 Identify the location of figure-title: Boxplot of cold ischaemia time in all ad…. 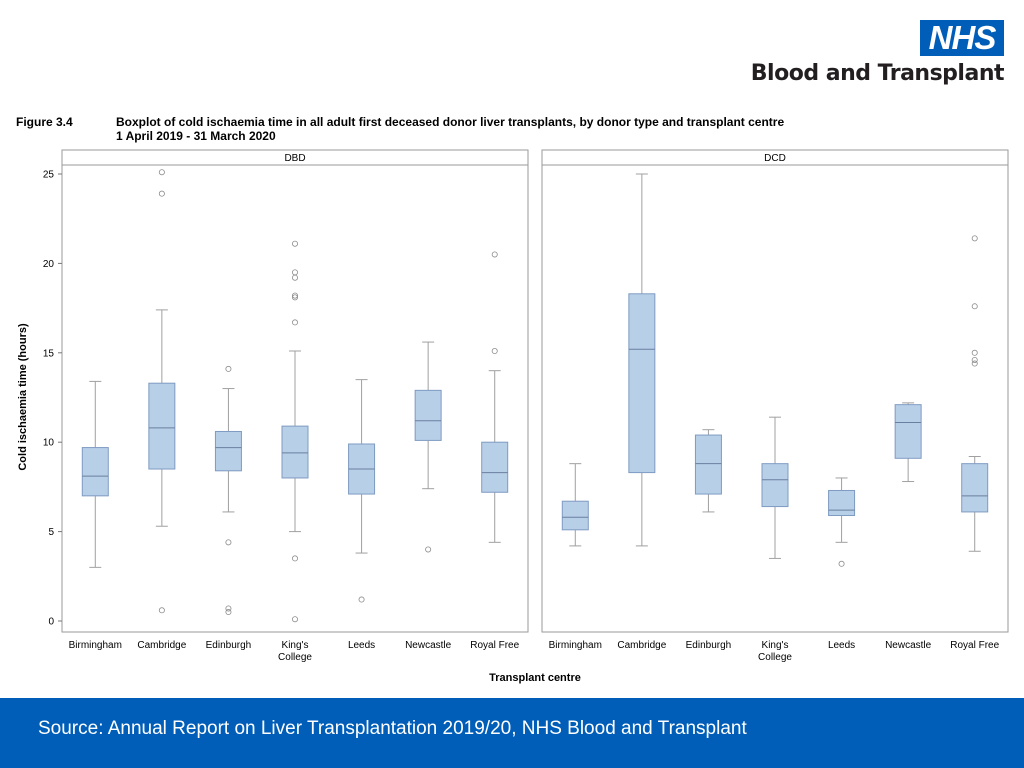
(450, 129).